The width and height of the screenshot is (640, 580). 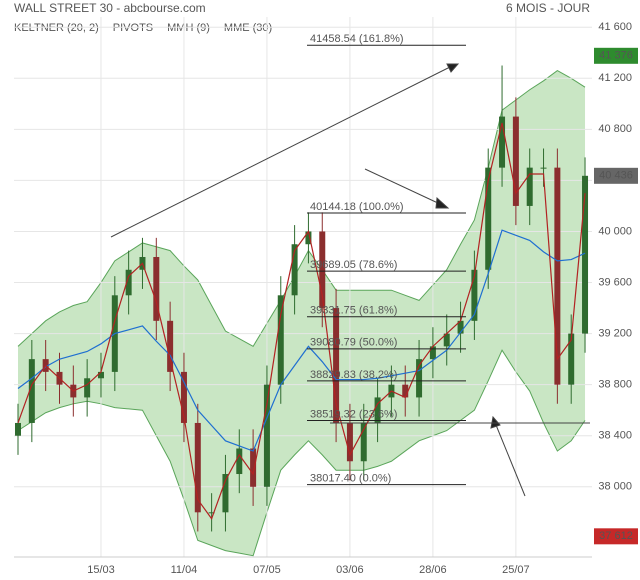 What do you see at coordinates (615, 27) in the screenshot?
I see `y-tick-label: 41 600` at bounding box center [615, 27].